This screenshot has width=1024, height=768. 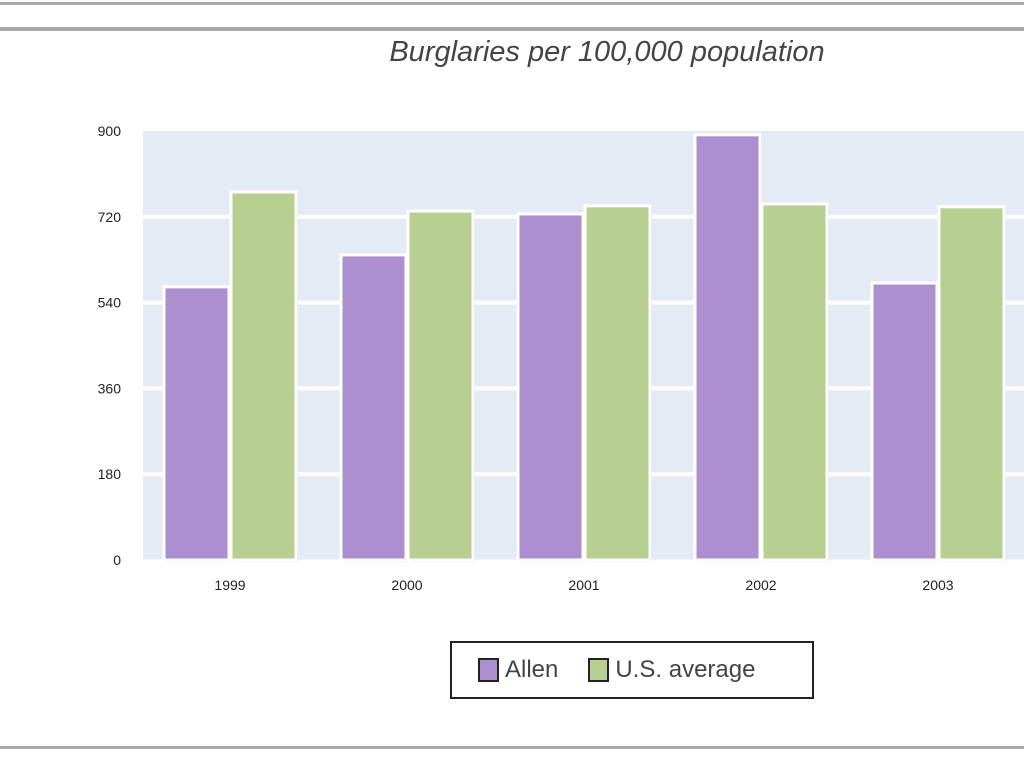 I want to click on x-tick-label: 2002, so click(x=760, y=585).